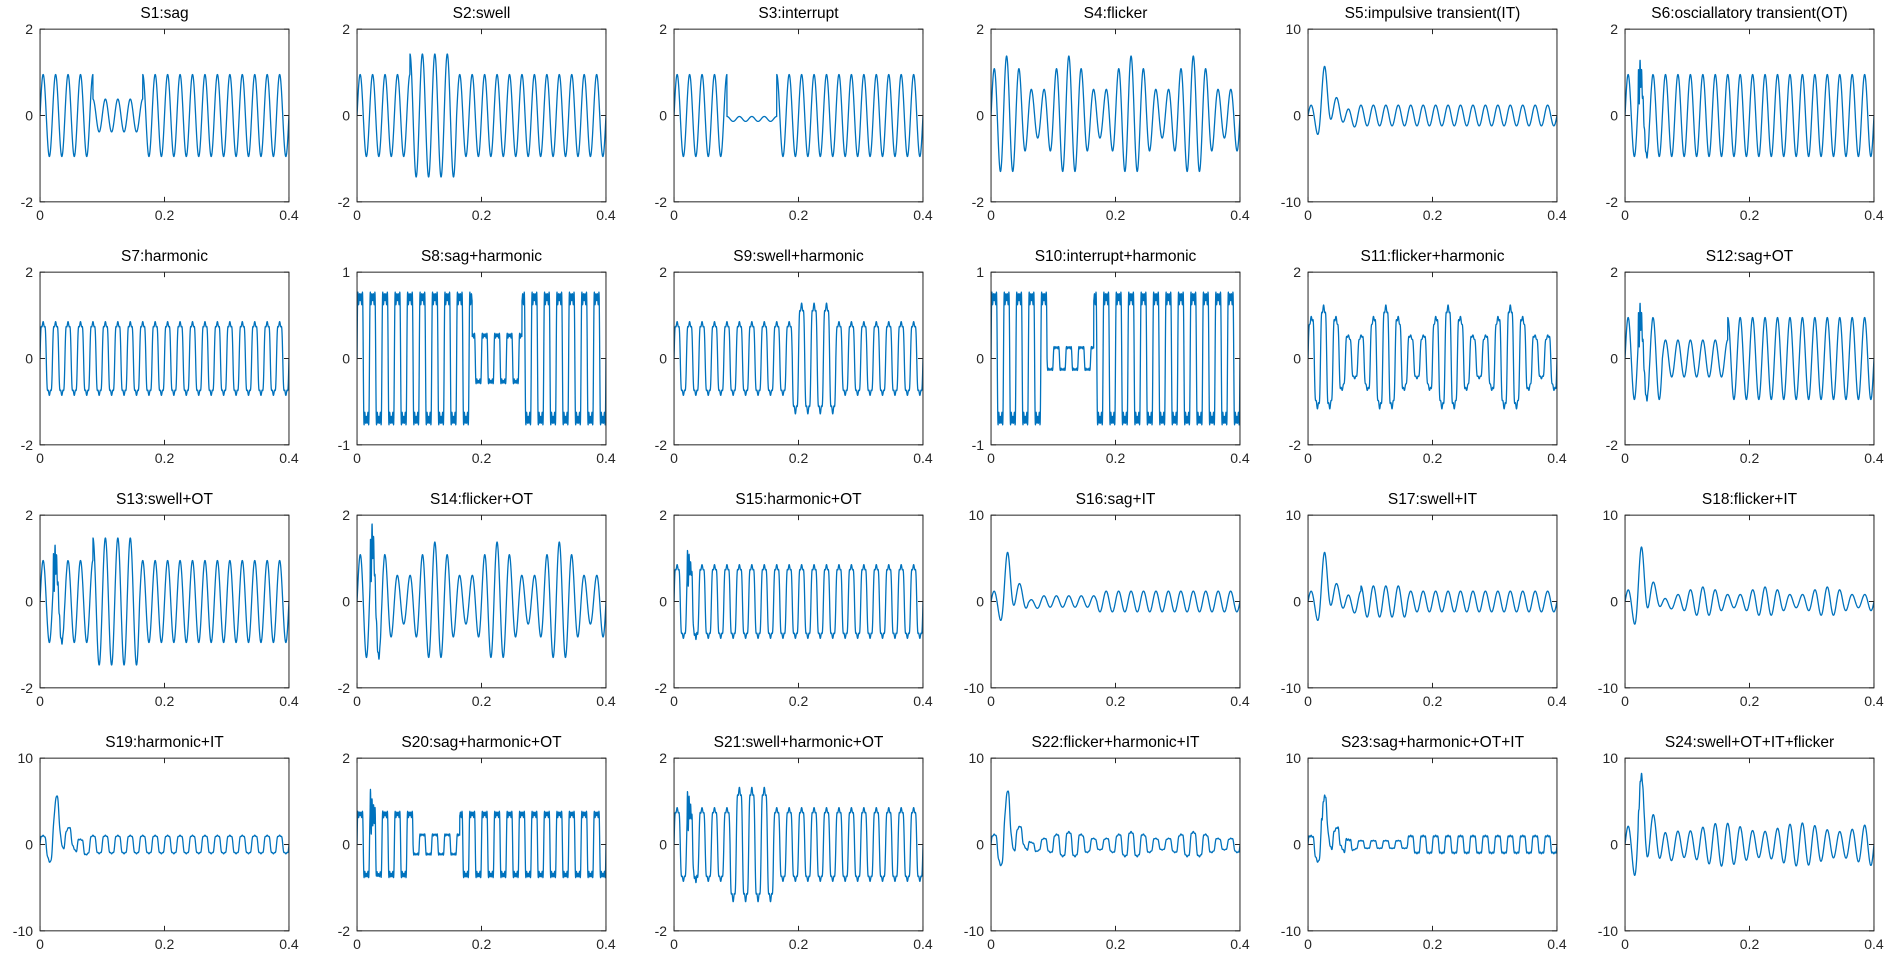 The width and height of the screenshot is (1900, 972). What do you see at coordinates (482, 13) in the screenshot?
I see `plot-title: S2:swell` at bounding box center [482, 13].